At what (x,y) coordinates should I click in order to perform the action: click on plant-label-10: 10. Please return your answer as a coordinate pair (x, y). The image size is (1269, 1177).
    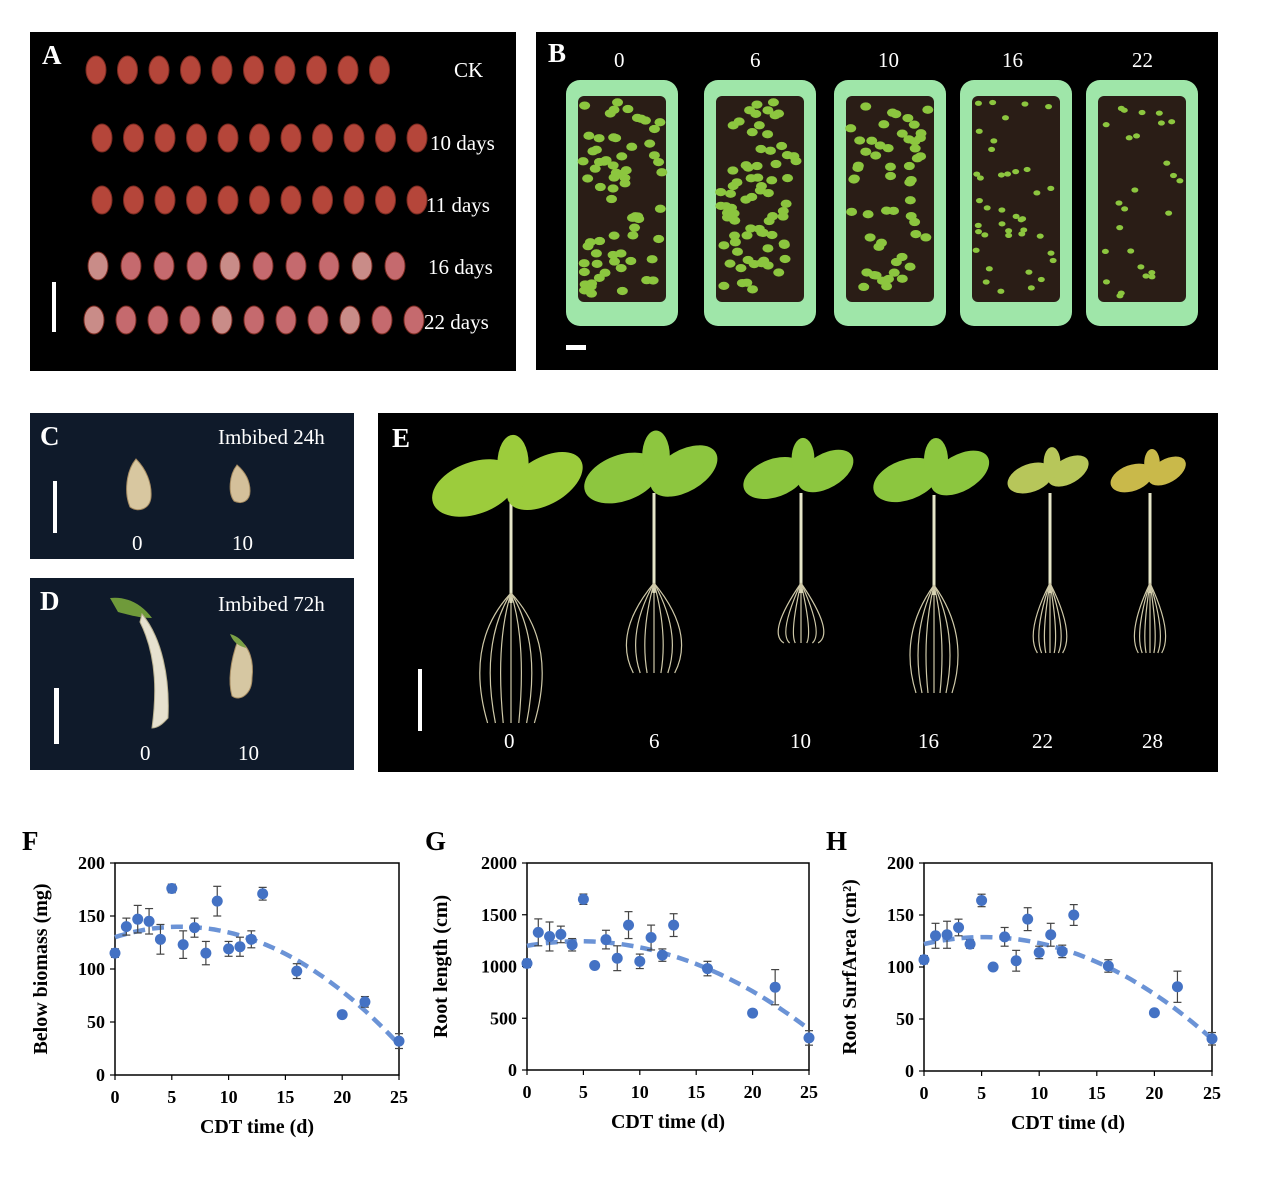
    Looking at the image, I should click on (800, 741).